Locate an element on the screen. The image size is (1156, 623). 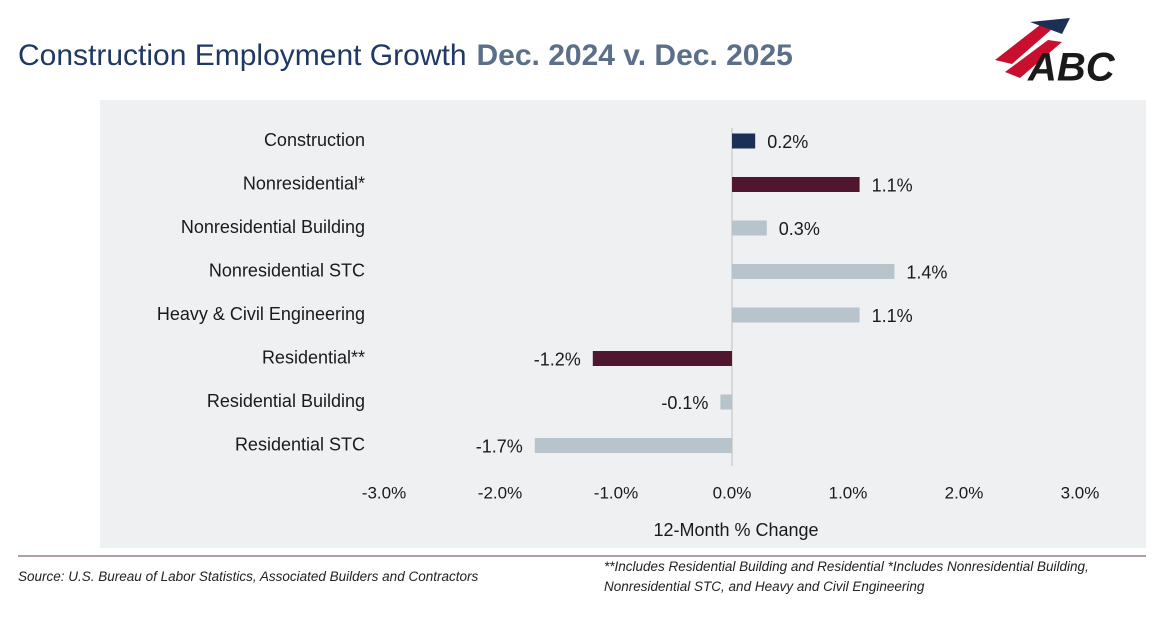
x-tick-label: 1.0% is located at coordinates (848, 492).